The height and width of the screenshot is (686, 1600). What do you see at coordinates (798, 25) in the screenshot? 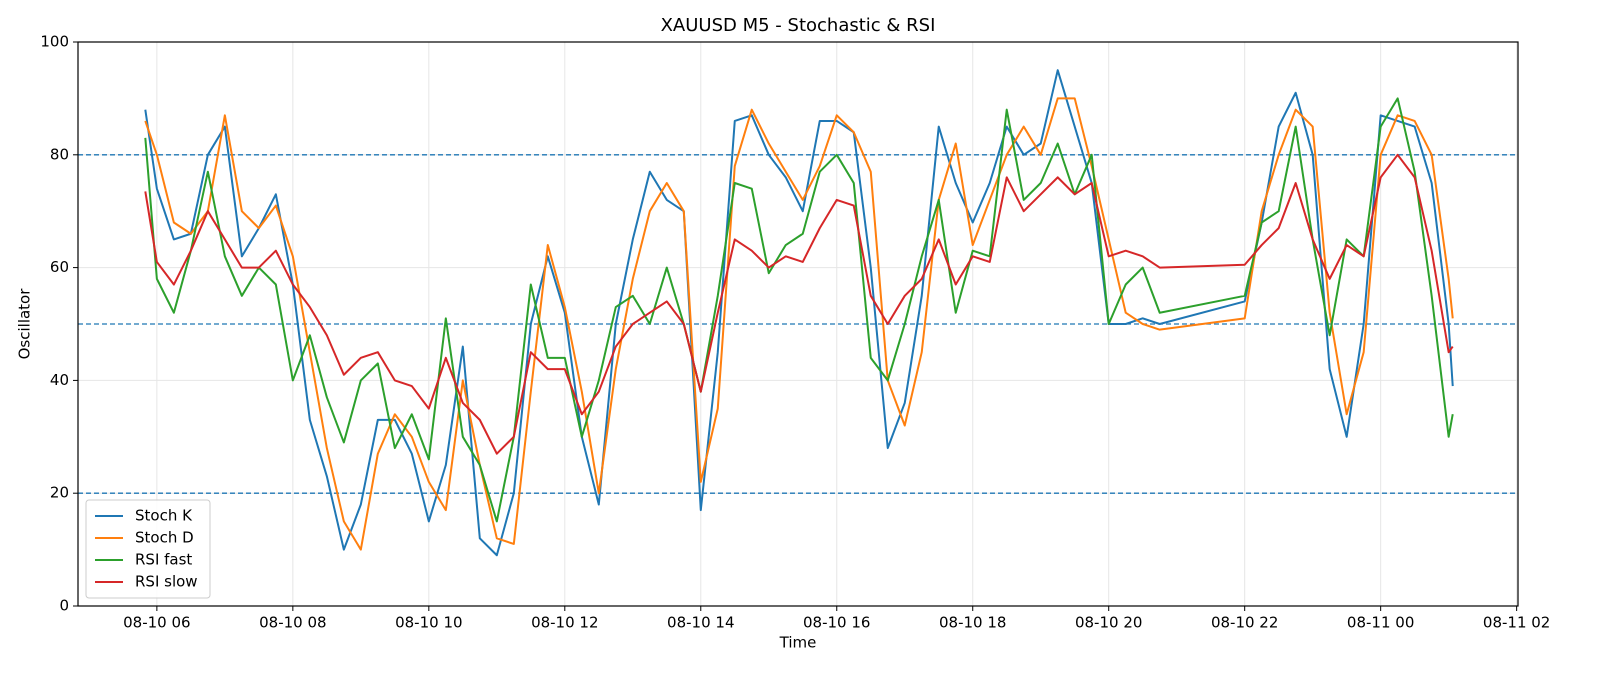
I see `chart-title: XAUUSD M5 - Stochastic & RSI` at bounding box center [798, 25].